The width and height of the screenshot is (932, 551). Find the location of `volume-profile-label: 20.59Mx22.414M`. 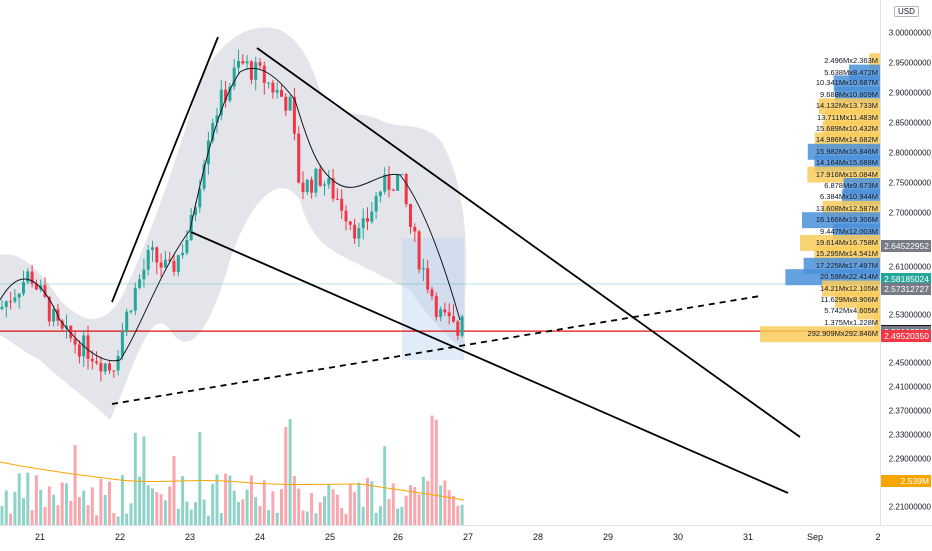

volume-profile-label: 20.59Mx22.414M is located at coordinates (849, 277).